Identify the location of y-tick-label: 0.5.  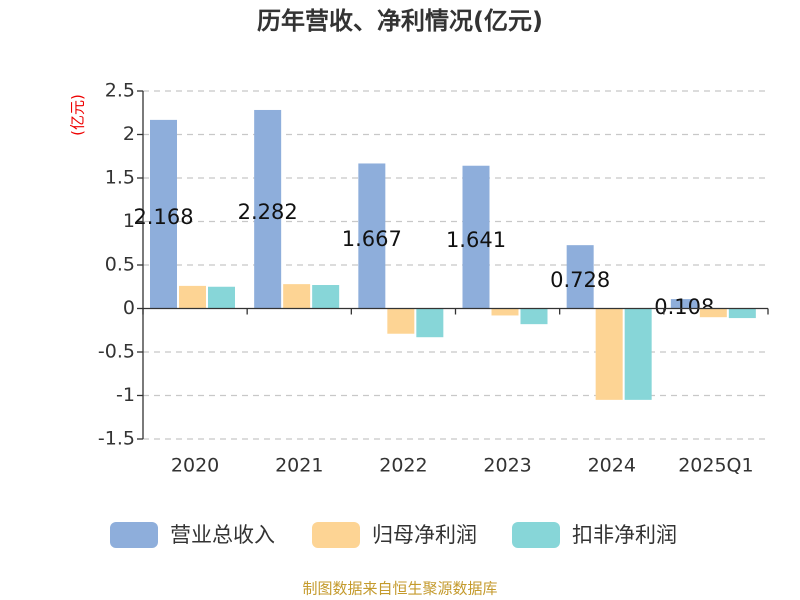
(120, 265).